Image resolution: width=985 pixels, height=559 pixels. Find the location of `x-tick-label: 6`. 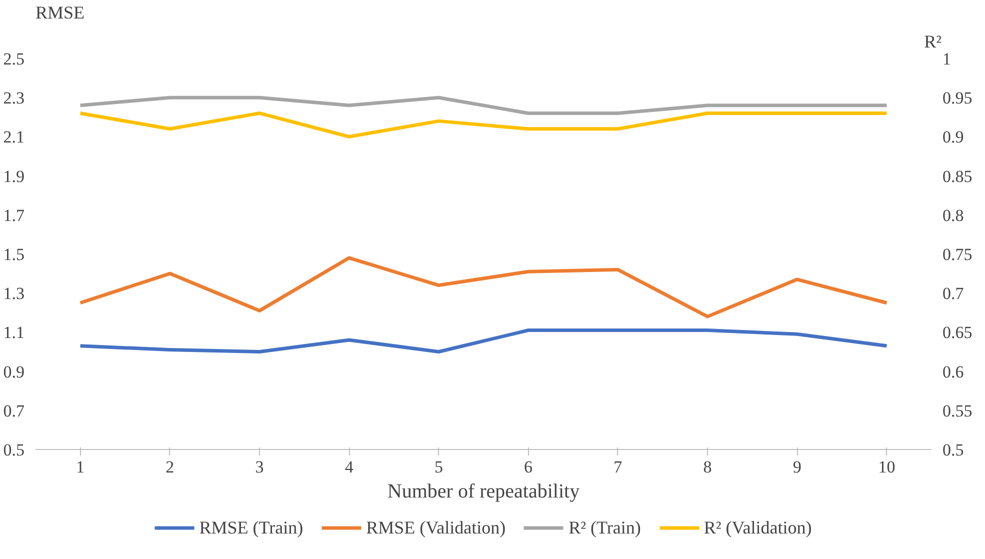

x-tick-label: 6 is located at coordinates (528, 467).